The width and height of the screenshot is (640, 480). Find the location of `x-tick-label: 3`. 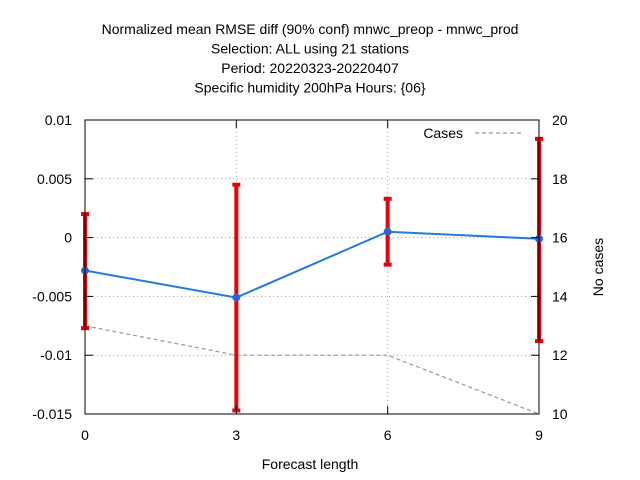

x-tick-label: 3 is located at coordinates (236, 435).